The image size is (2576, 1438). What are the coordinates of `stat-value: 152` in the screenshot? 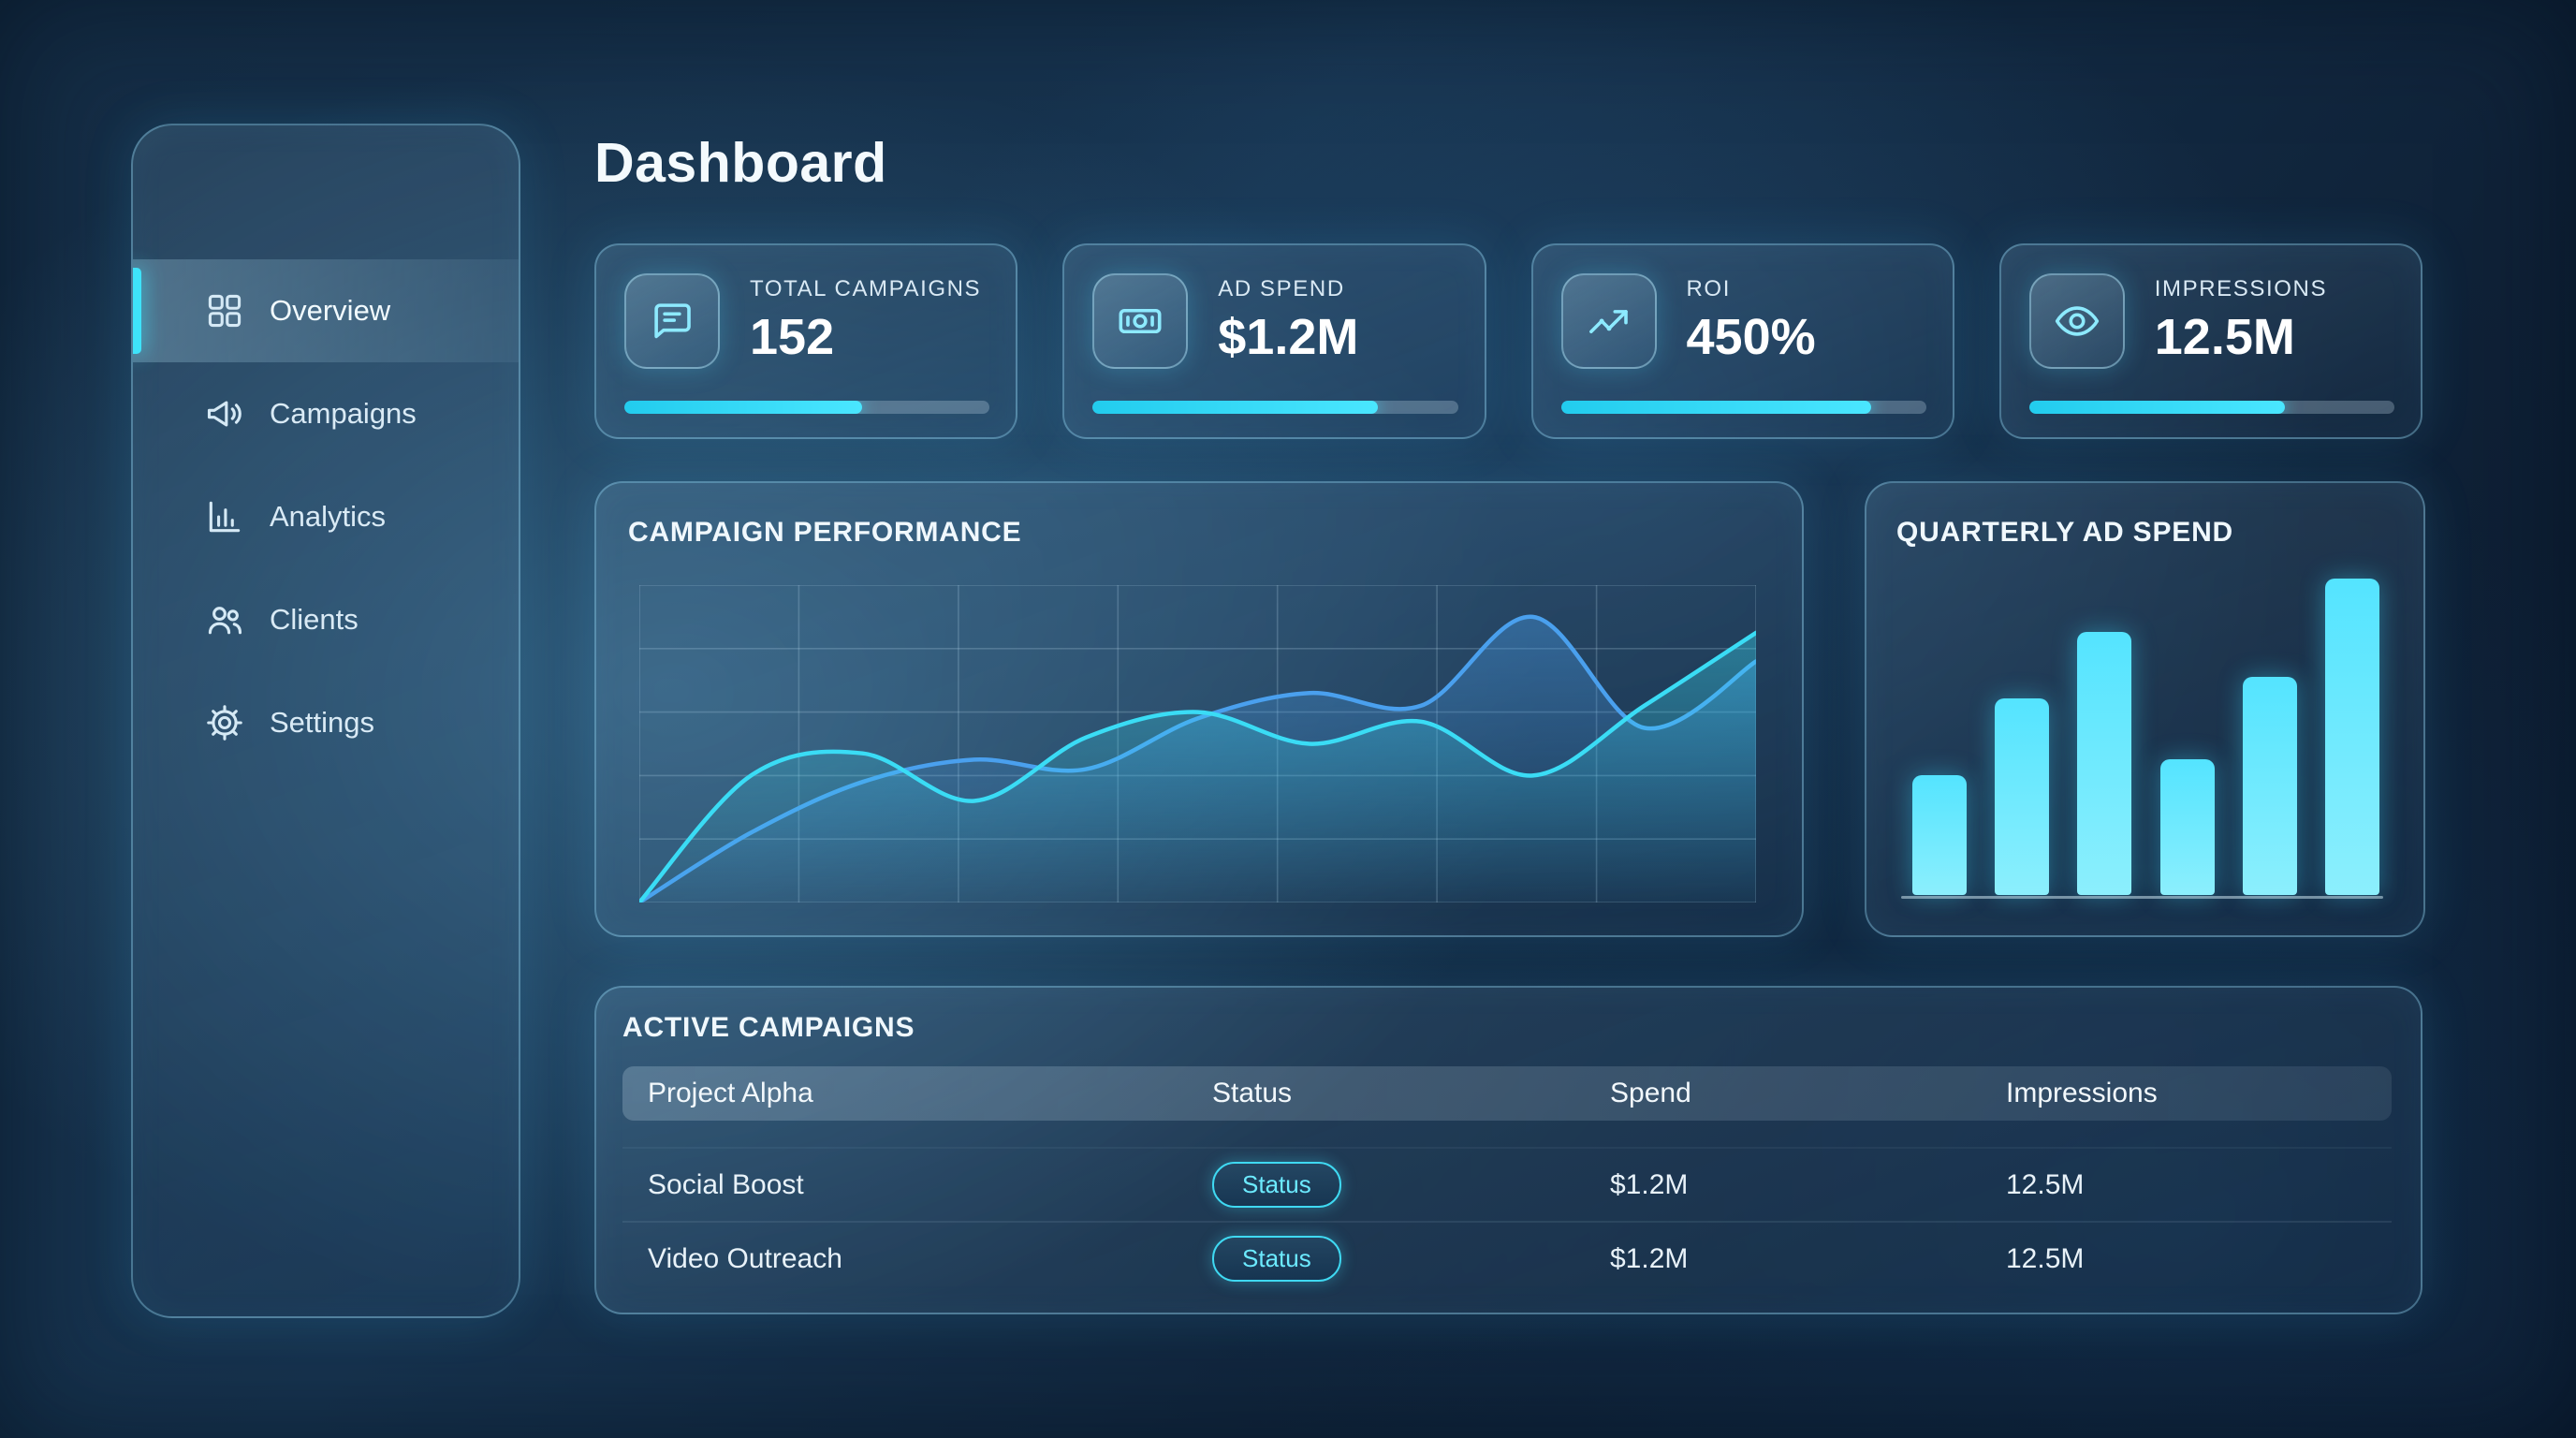 It's located at (792, 337).